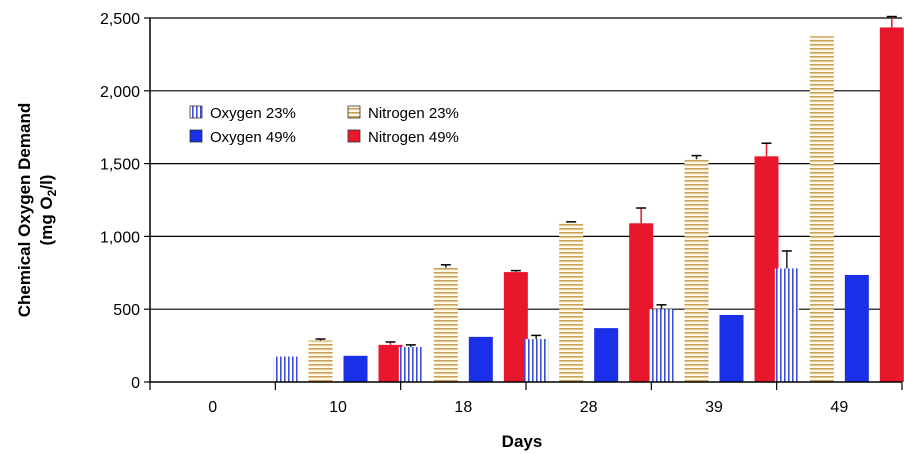  Describe the element at coordinates (589, 407) in the screenshot. I see `x-tick-label-28: 28` at that location.